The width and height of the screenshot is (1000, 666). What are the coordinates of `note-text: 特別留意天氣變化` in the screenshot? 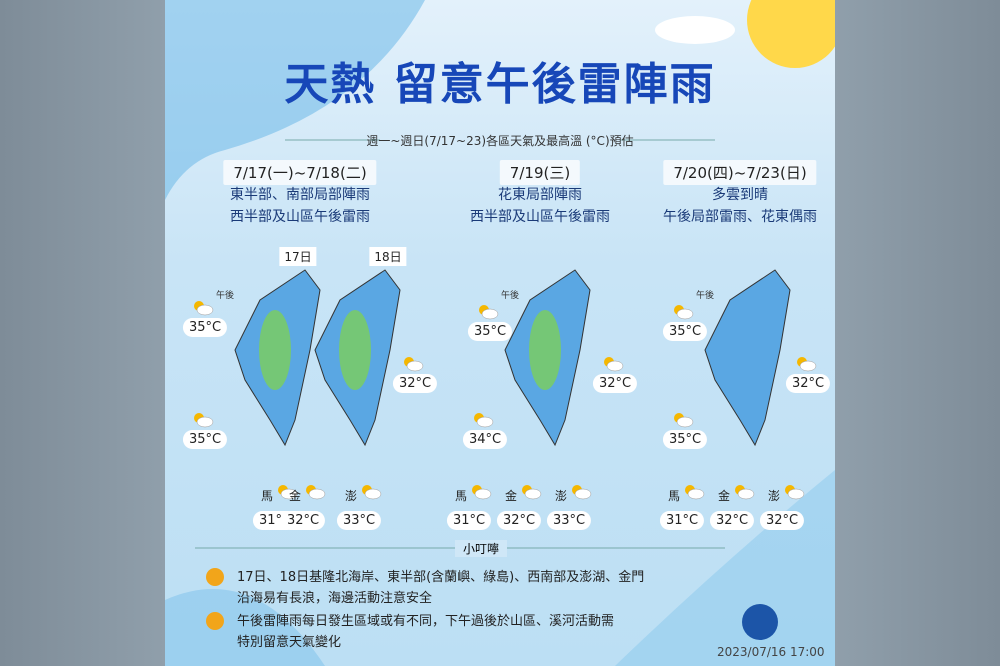 It's located at (289, 642).